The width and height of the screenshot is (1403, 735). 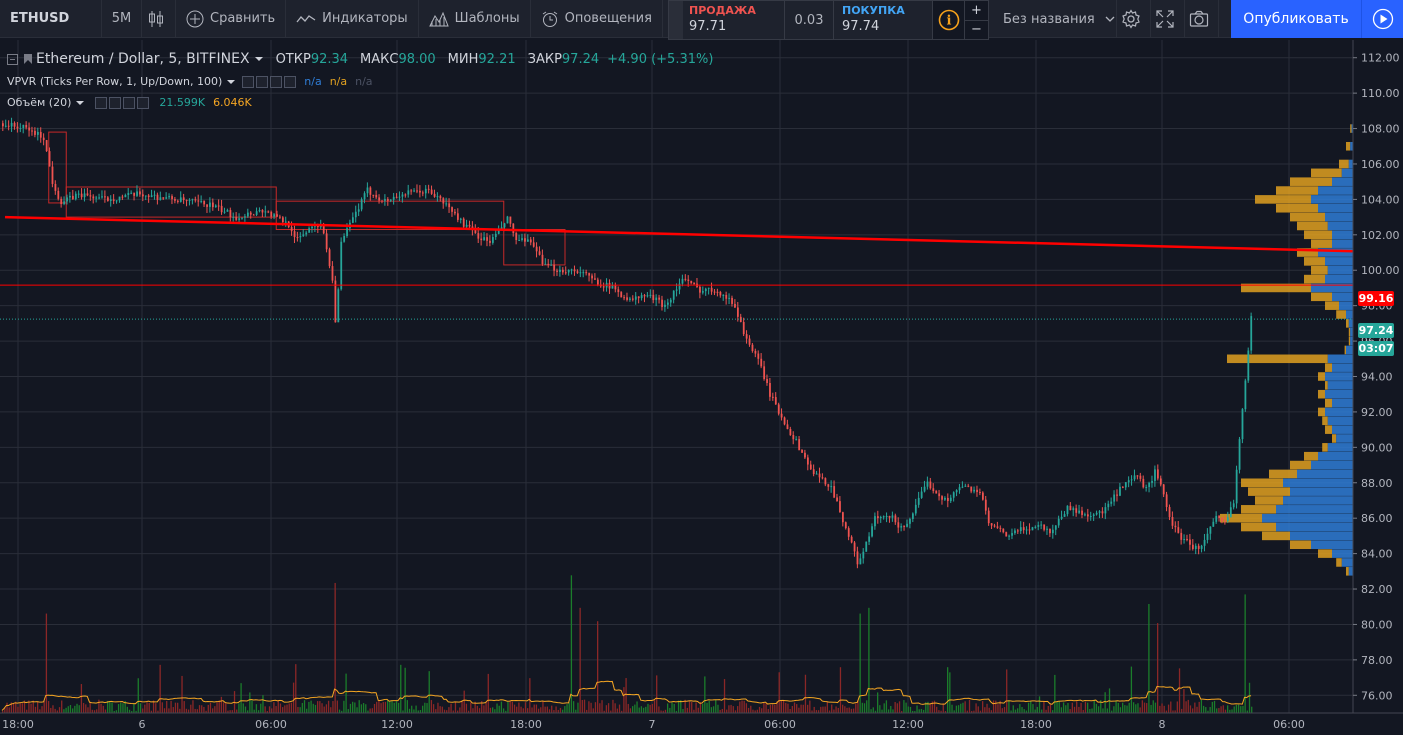 What do you see at coordinates (1202, 19) in the screenshot?
I see `snapshot-button` at bounding box center [1202, 19].